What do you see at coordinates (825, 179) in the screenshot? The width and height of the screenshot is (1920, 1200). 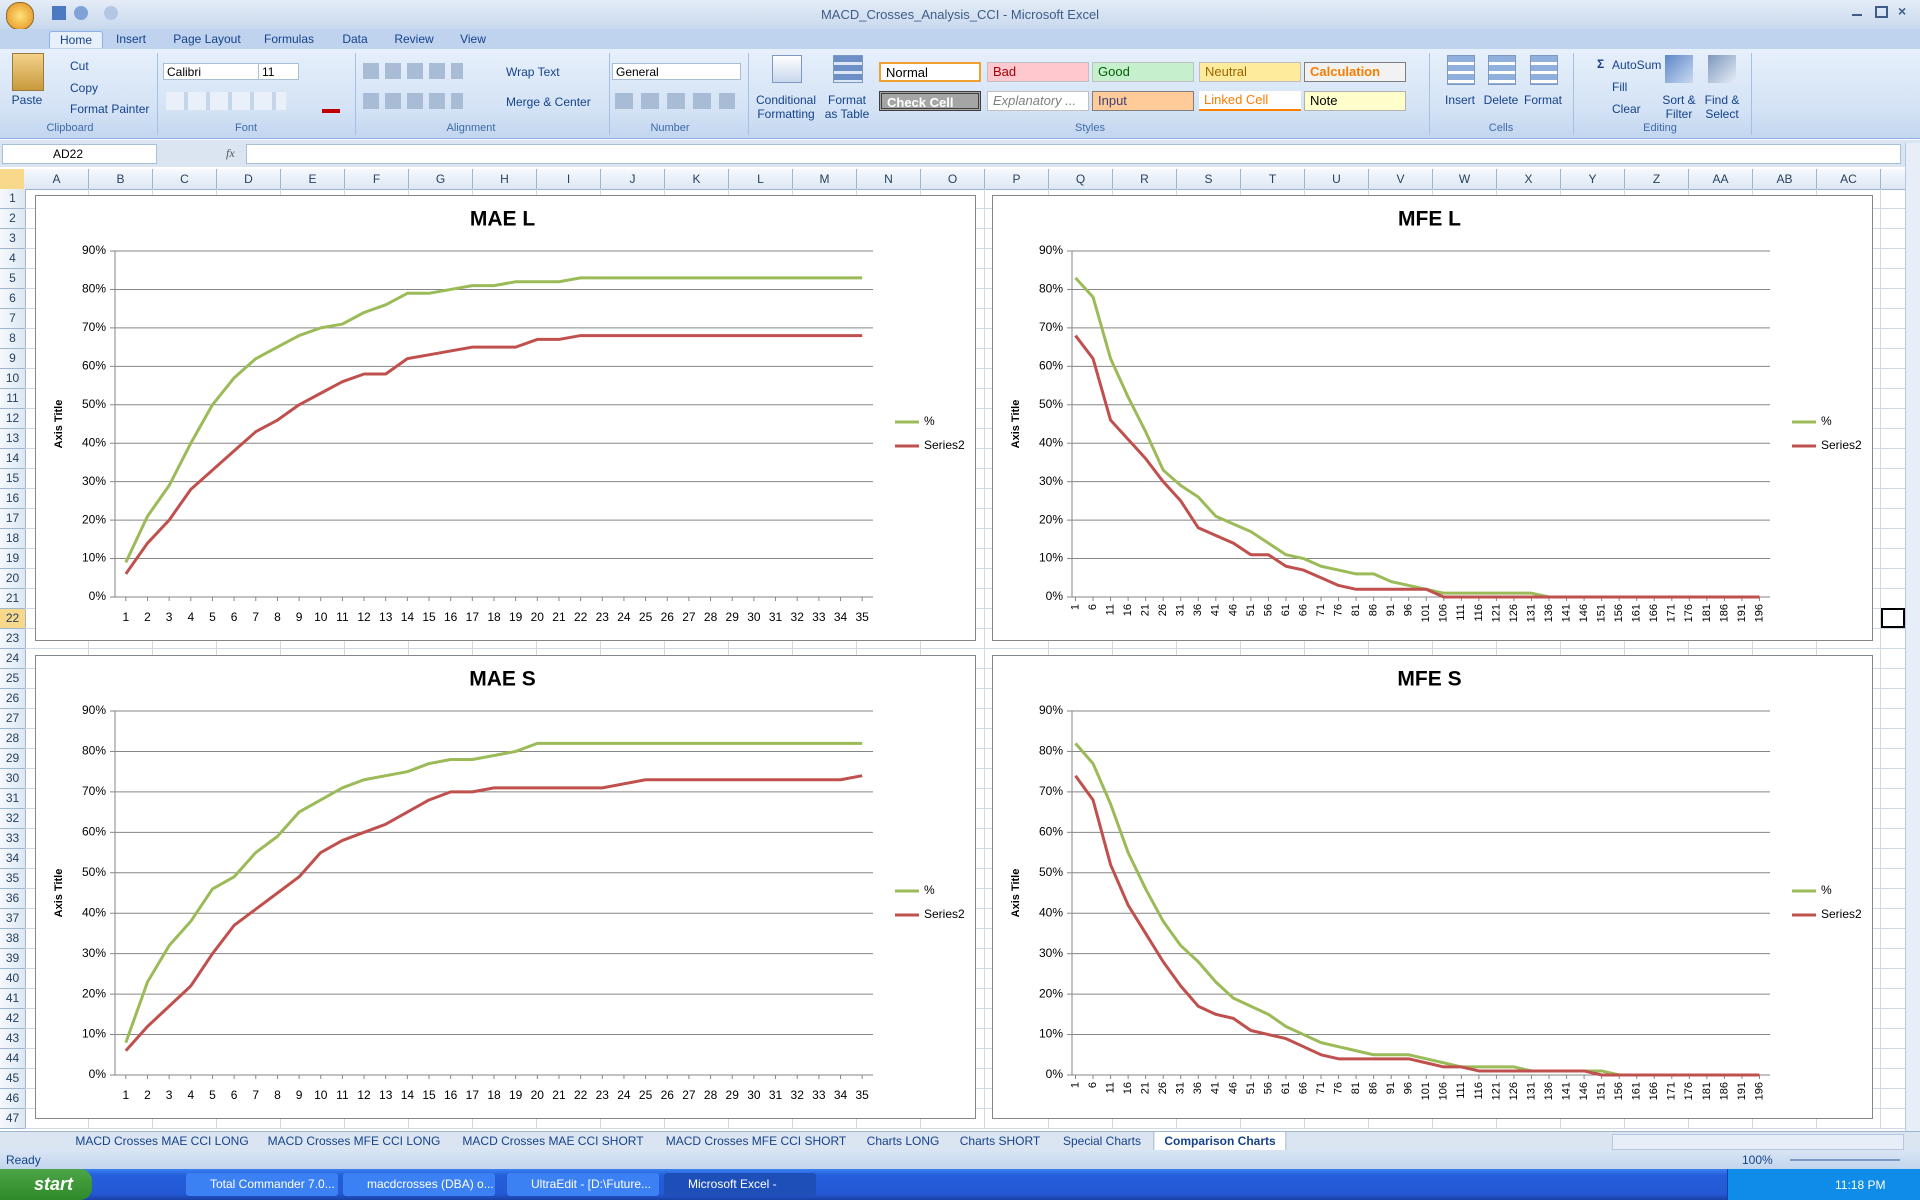 I see `column-header: M` at bounding box center [825, 179].